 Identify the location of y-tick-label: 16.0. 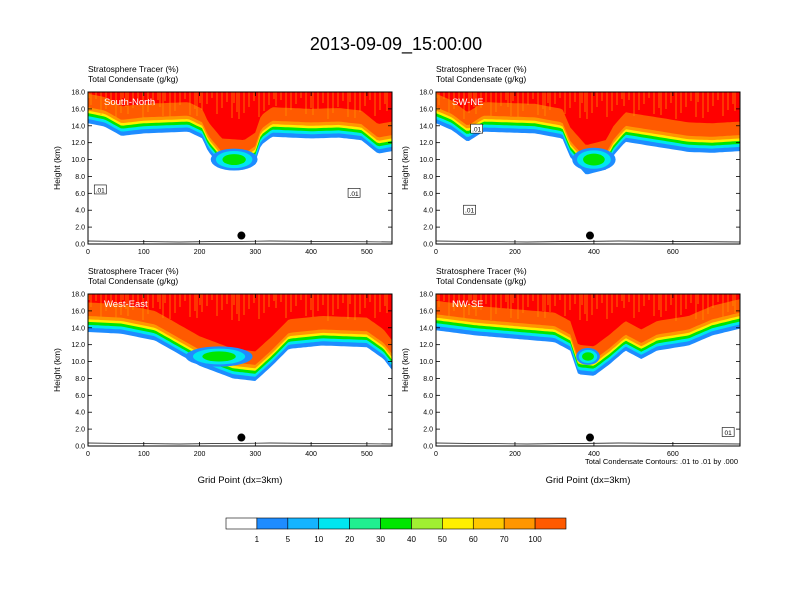
(426, 109).